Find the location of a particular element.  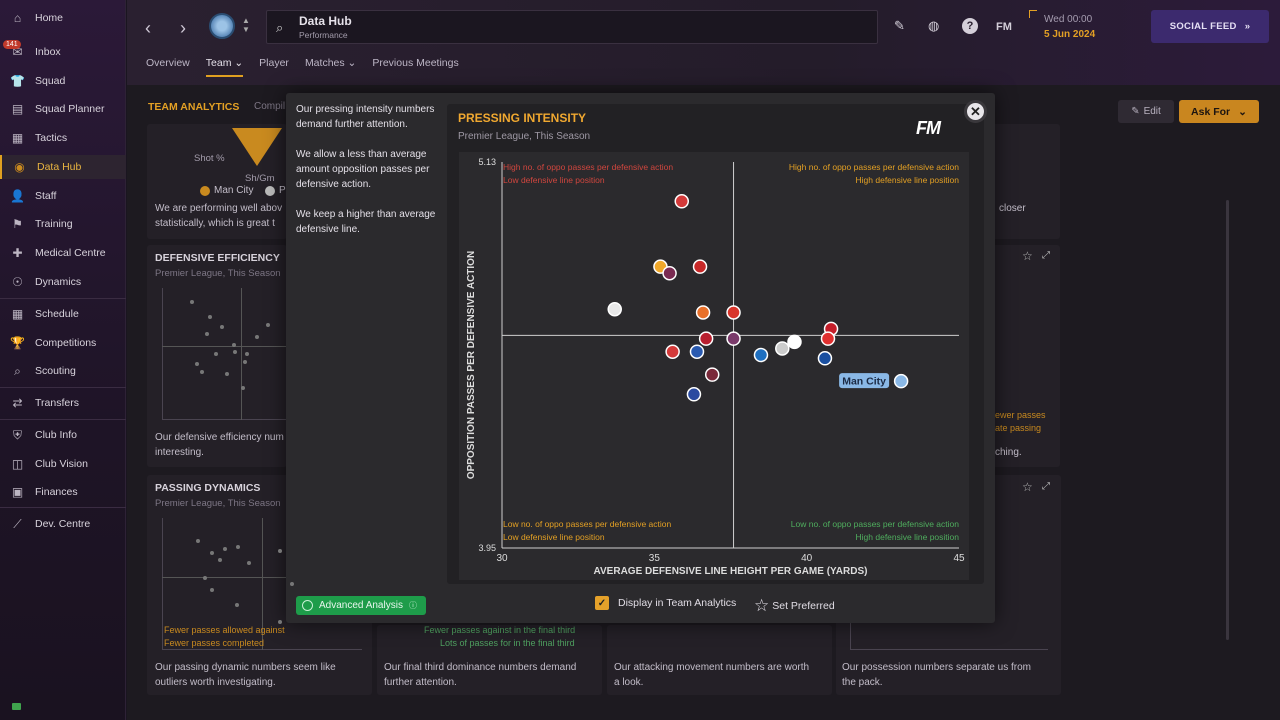

legend-a-label: Man City is located at coordinates (234, 190).